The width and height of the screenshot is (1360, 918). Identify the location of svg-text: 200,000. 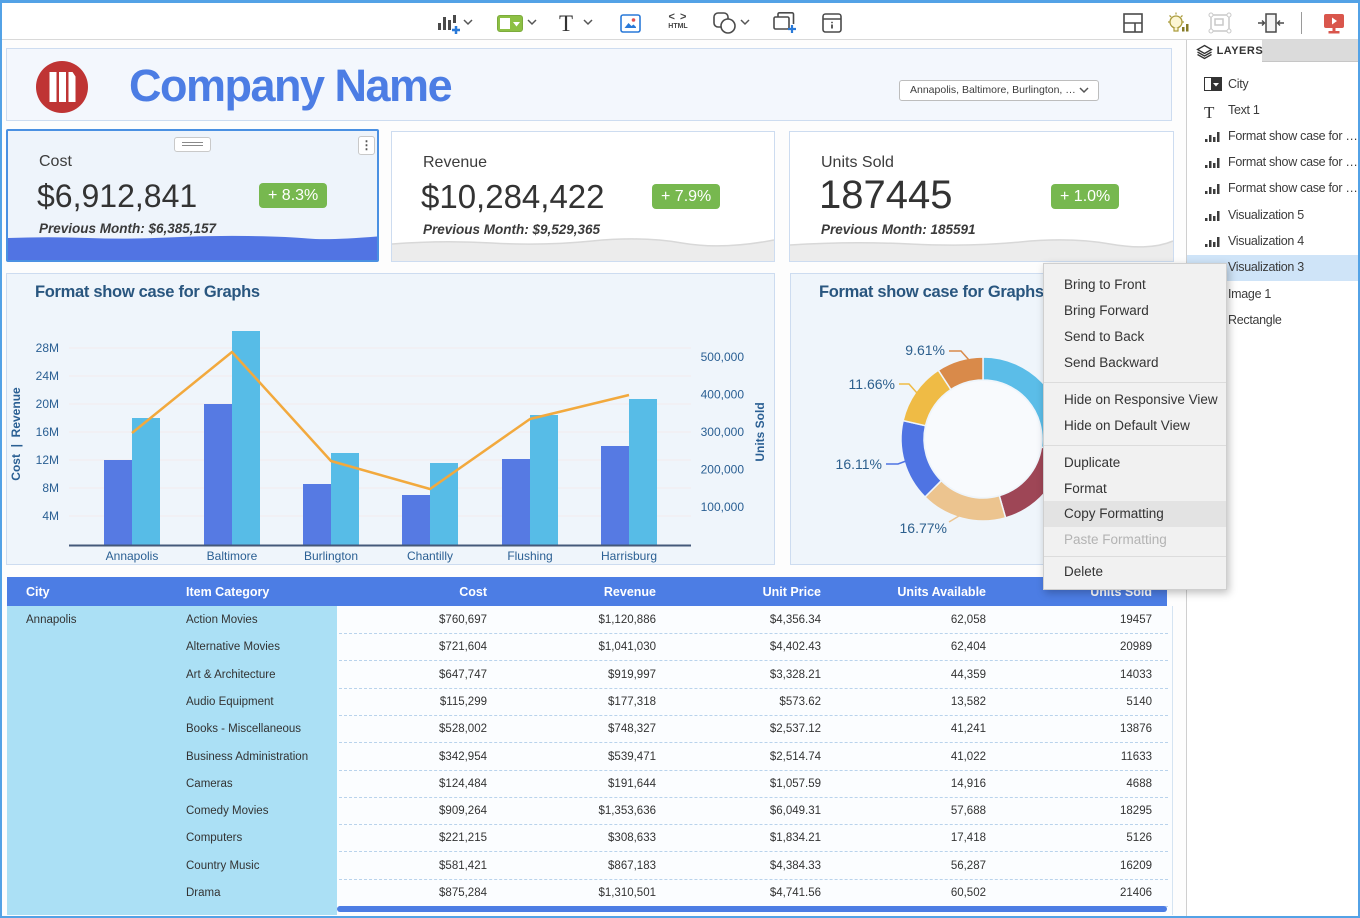
(723, 470).